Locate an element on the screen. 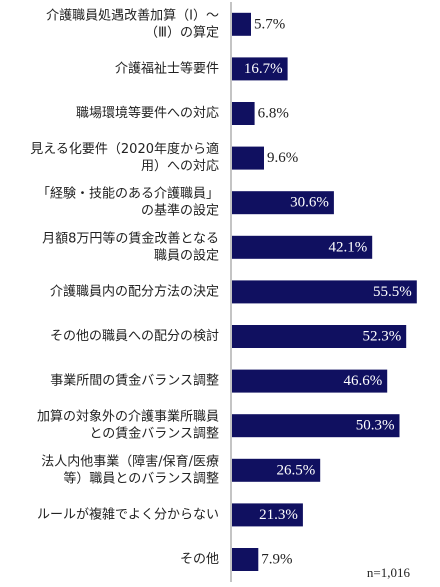 This screenshot has height=587, width=440. category-label-4: 「経験・技能のある介護職員」の基準の設定 is located at coordinates (128, 202).